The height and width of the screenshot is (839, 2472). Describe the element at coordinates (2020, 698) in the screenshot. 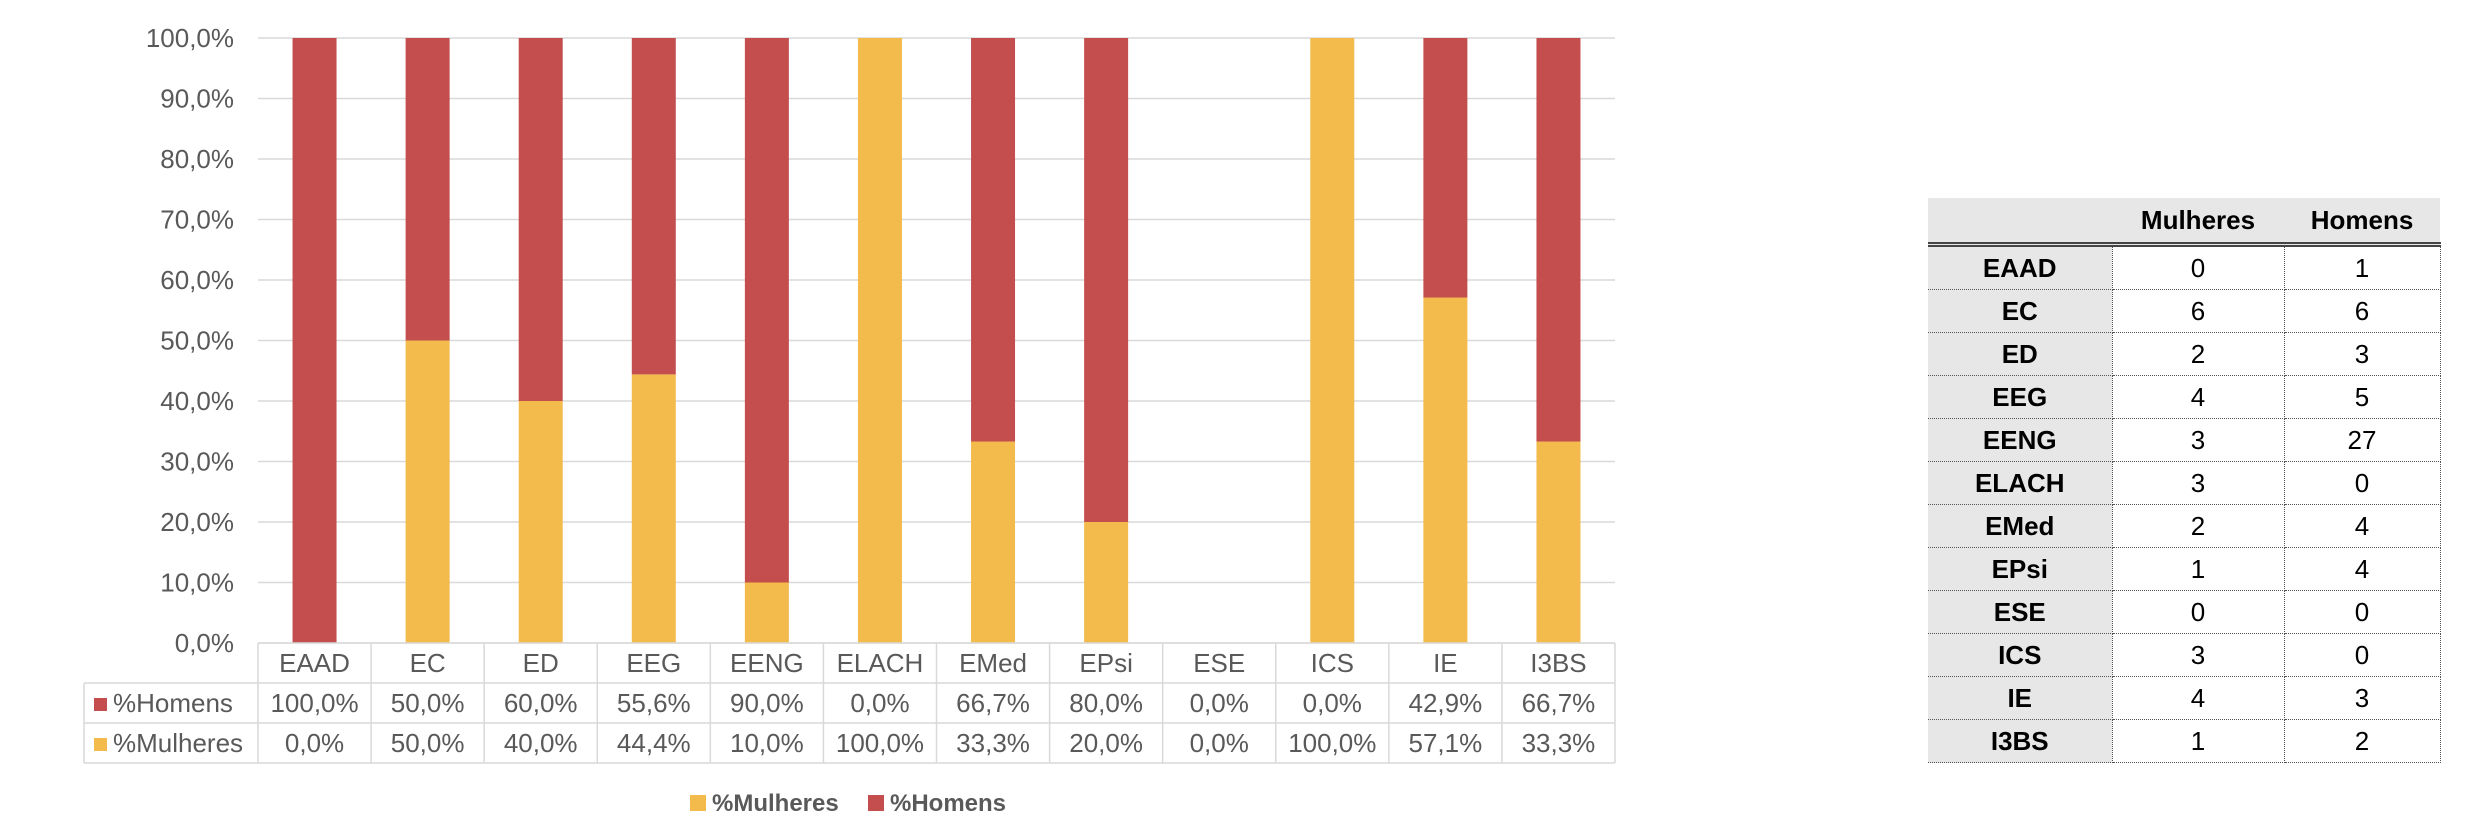

I see `row-label: IE` at that location.